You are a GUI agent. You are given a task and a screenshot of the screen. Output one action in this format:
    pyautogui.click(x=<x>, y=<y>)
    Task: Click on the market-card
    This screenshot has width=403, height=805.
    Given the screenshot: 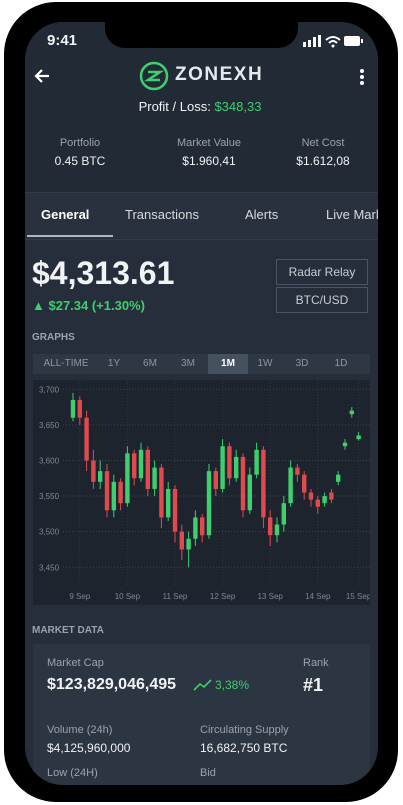 What is the action you would take?
    pyautogui.click(x=201, y=714)
    